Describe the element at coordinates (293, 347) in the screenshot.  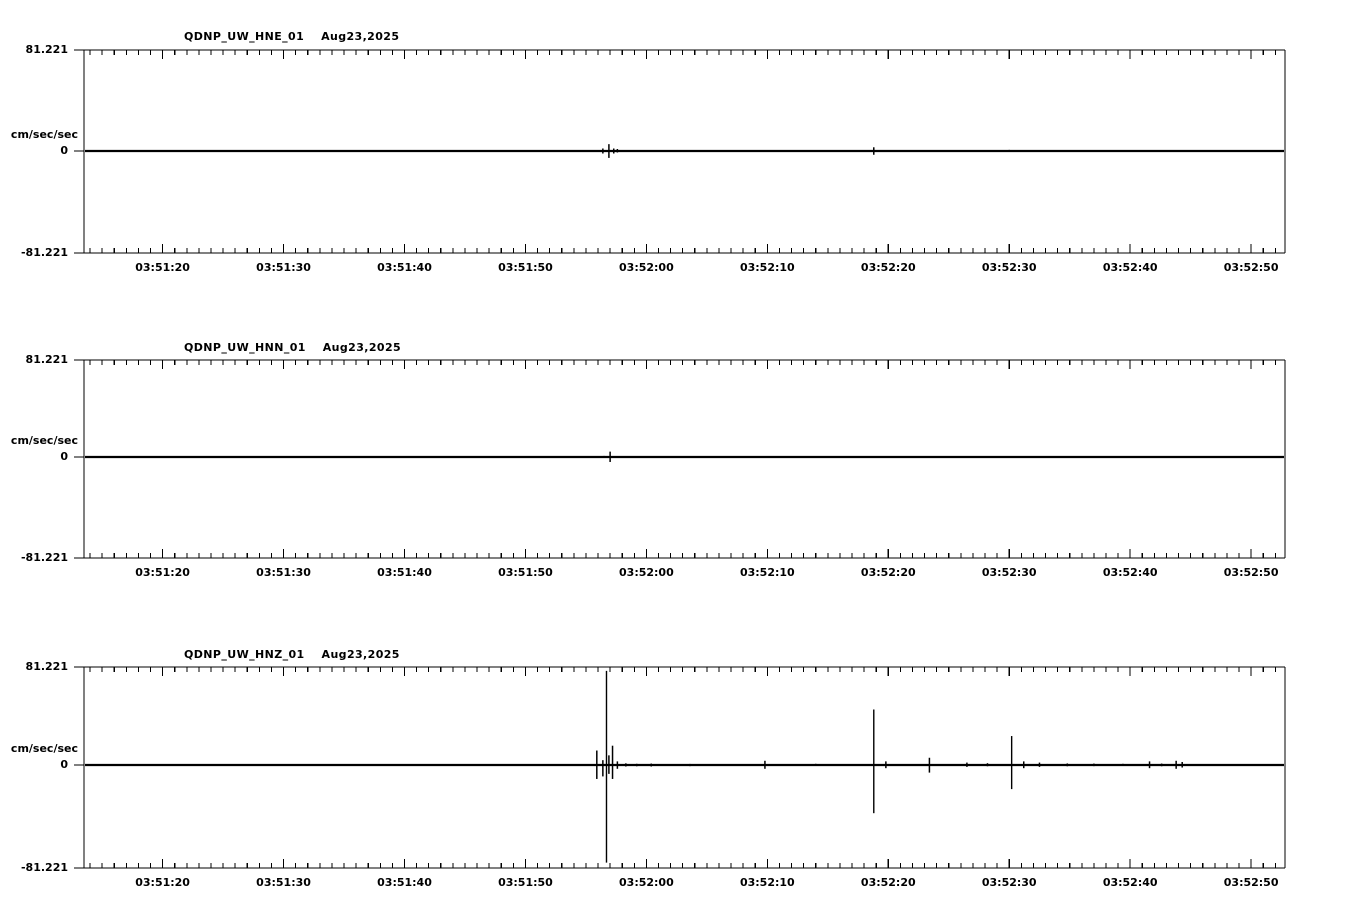
I see `panel-title-hnn: QDNP_UW_HNN_01 Aug23,2025` at that location.